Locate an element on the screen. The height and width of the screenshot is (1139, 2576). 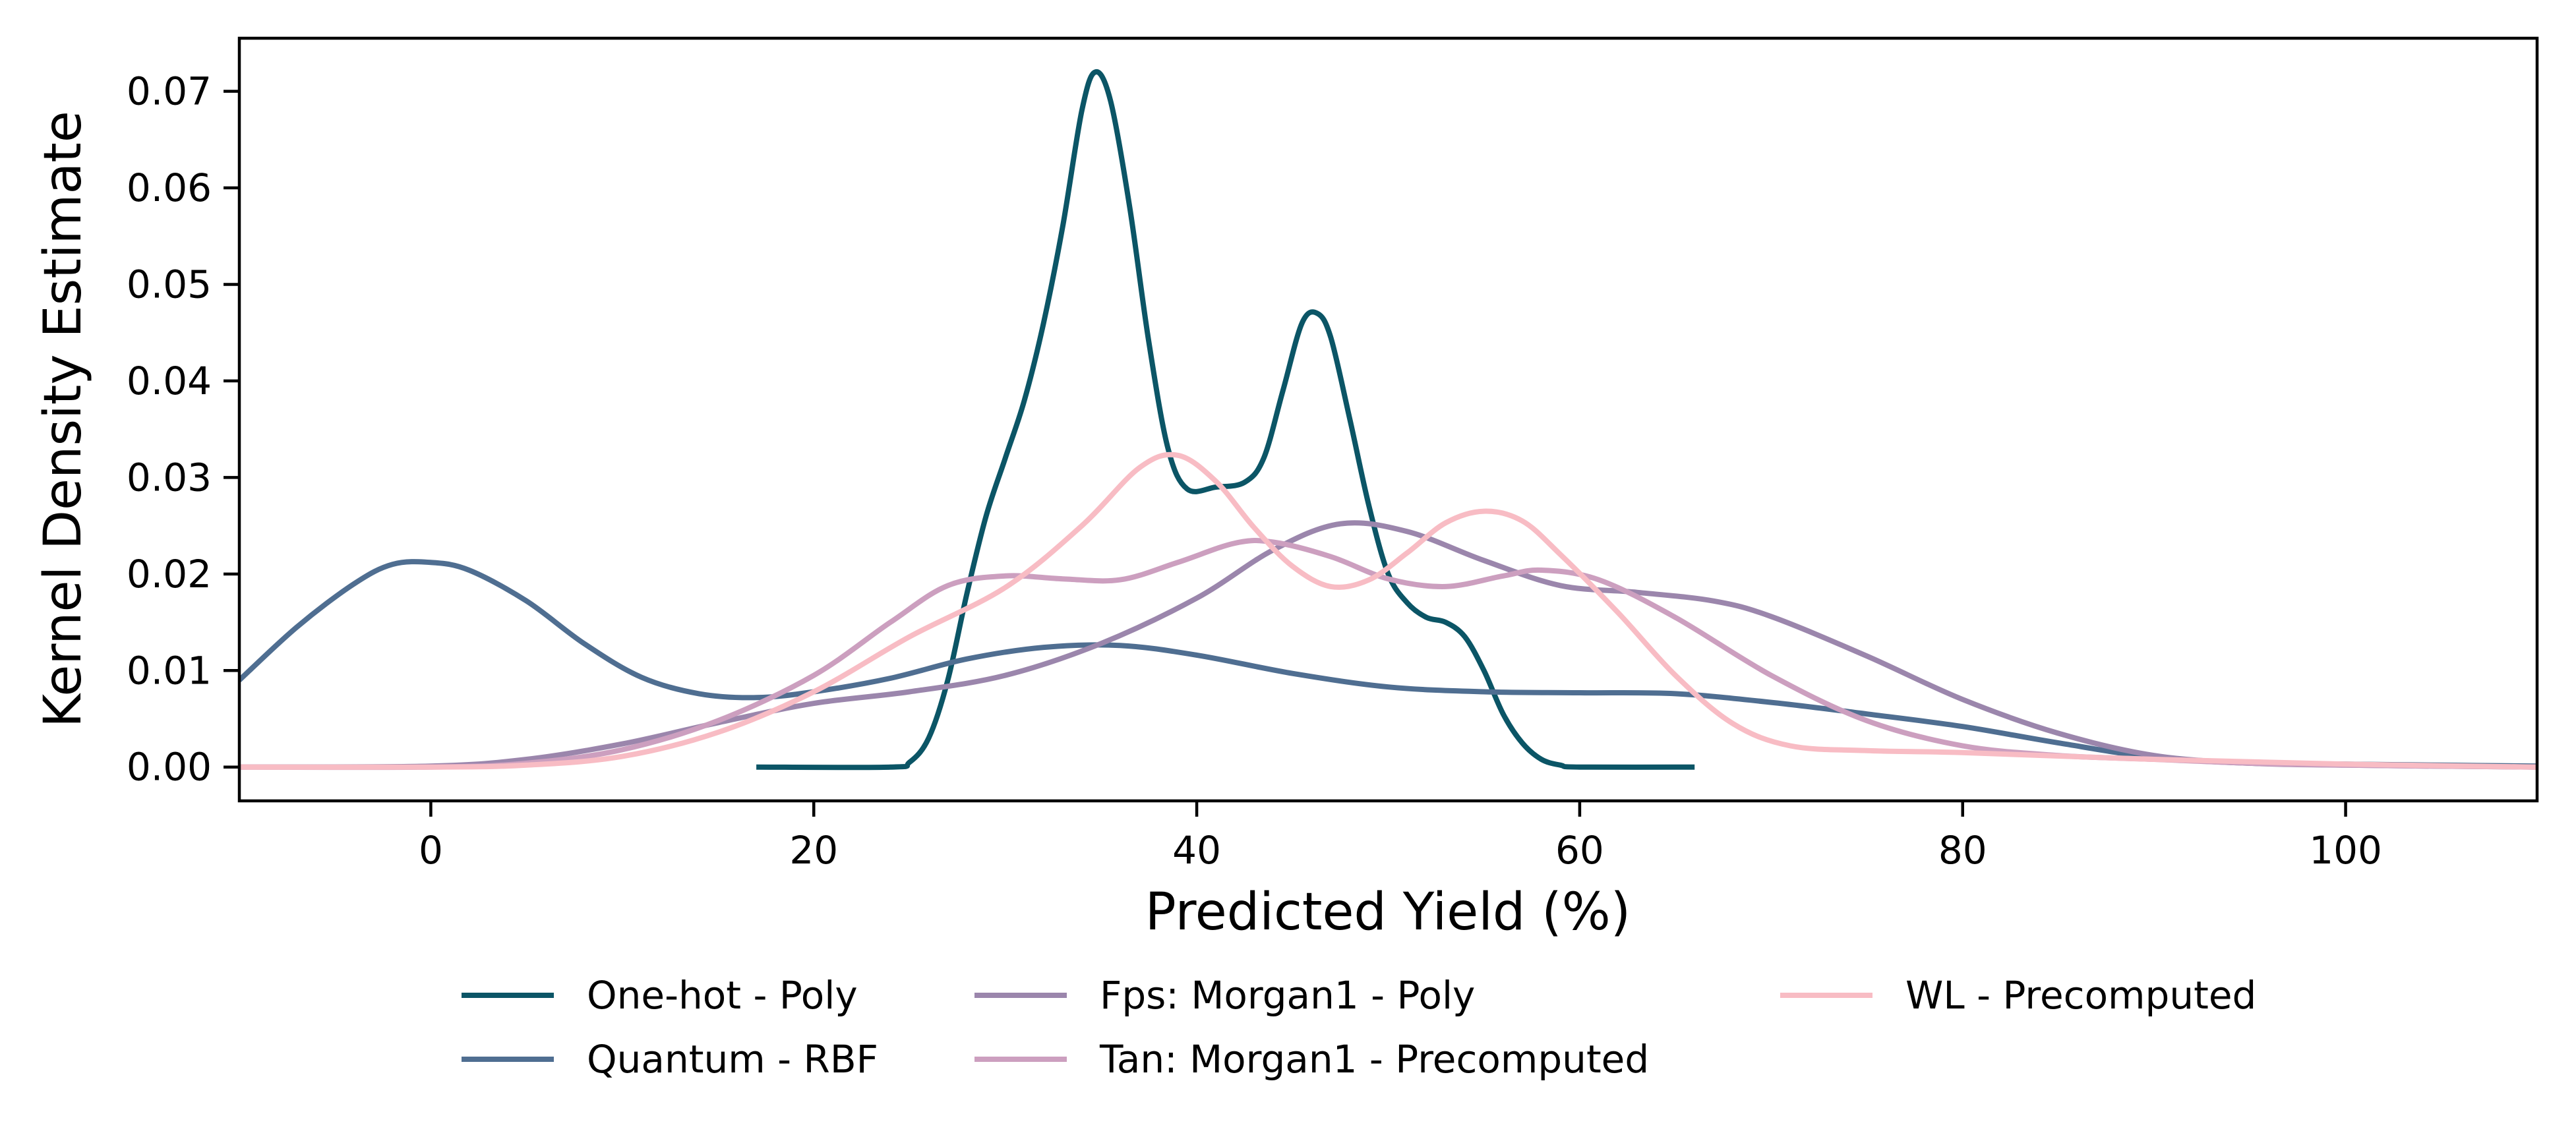
legend-label-wl-precomputed: WL - Precomputed is located at coordinates (2080, 995).